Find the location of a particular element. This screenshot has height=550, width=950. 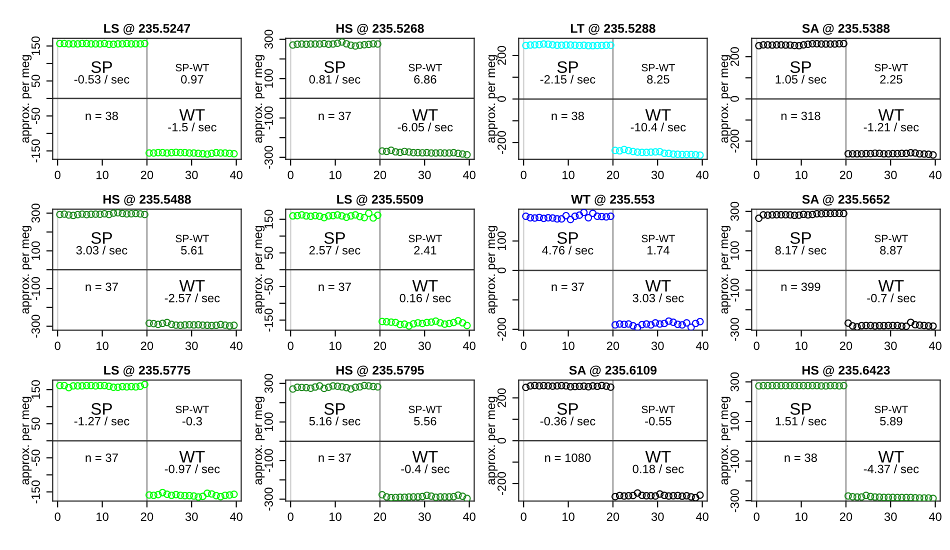

chart-title: SA @ 235.6109 is located at coordinates (613, 371).